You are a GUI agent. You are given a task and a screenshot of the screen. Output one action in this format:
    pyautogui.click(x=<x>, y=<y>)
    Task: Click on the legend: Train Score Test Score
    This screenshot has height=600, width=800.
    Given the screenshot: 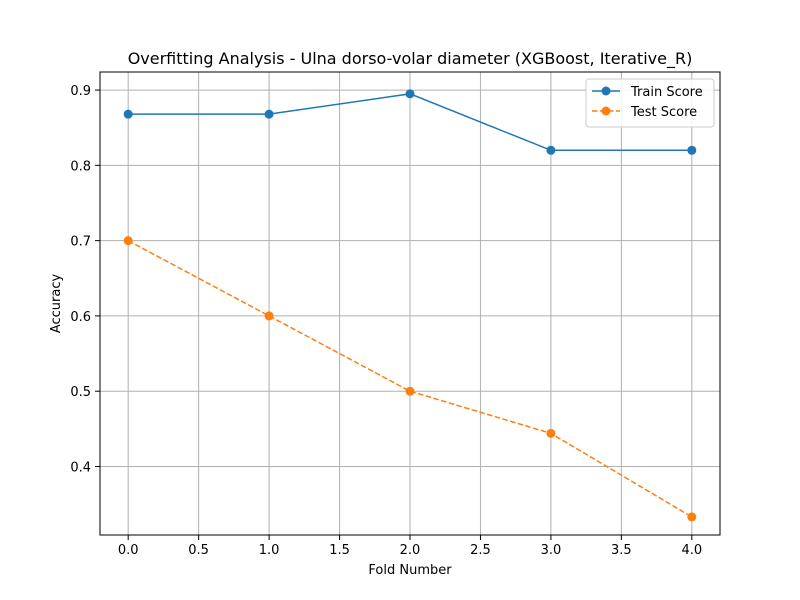 What is the action you would take?
    pyautogui.click(x=650, y=103)
    